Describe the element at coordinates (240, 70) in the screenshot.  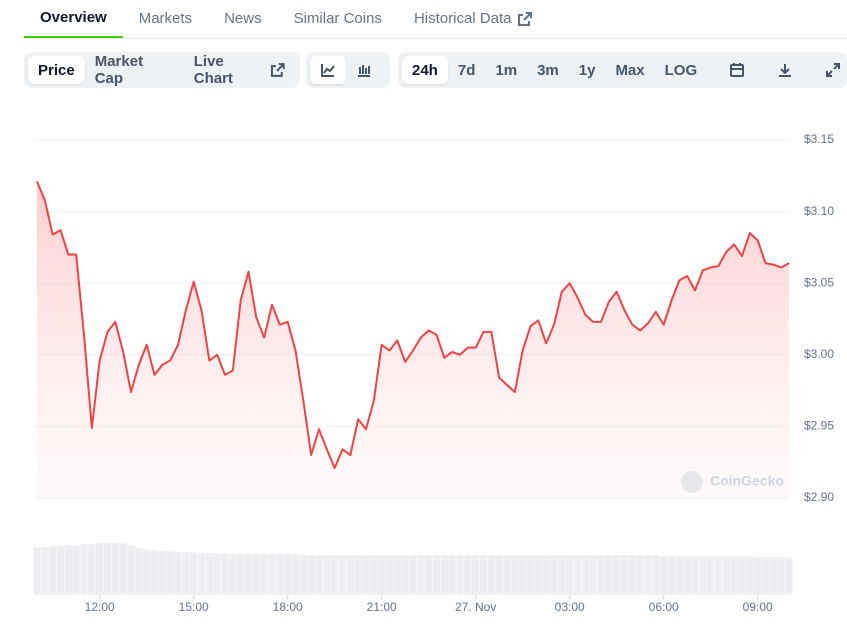
I see `button: Live Chart` at that location.